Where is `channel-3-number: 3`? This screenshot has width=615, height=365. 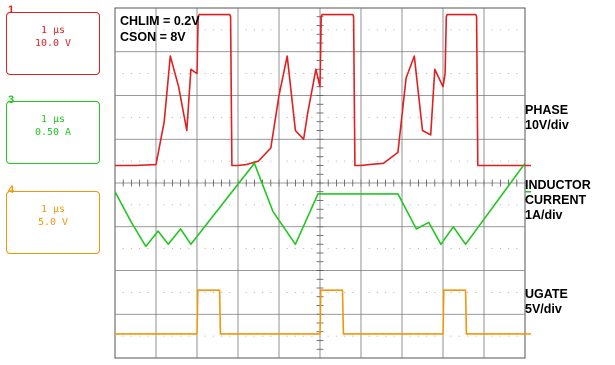
channel-3-number: 3 is located at coordinates (11, 100).